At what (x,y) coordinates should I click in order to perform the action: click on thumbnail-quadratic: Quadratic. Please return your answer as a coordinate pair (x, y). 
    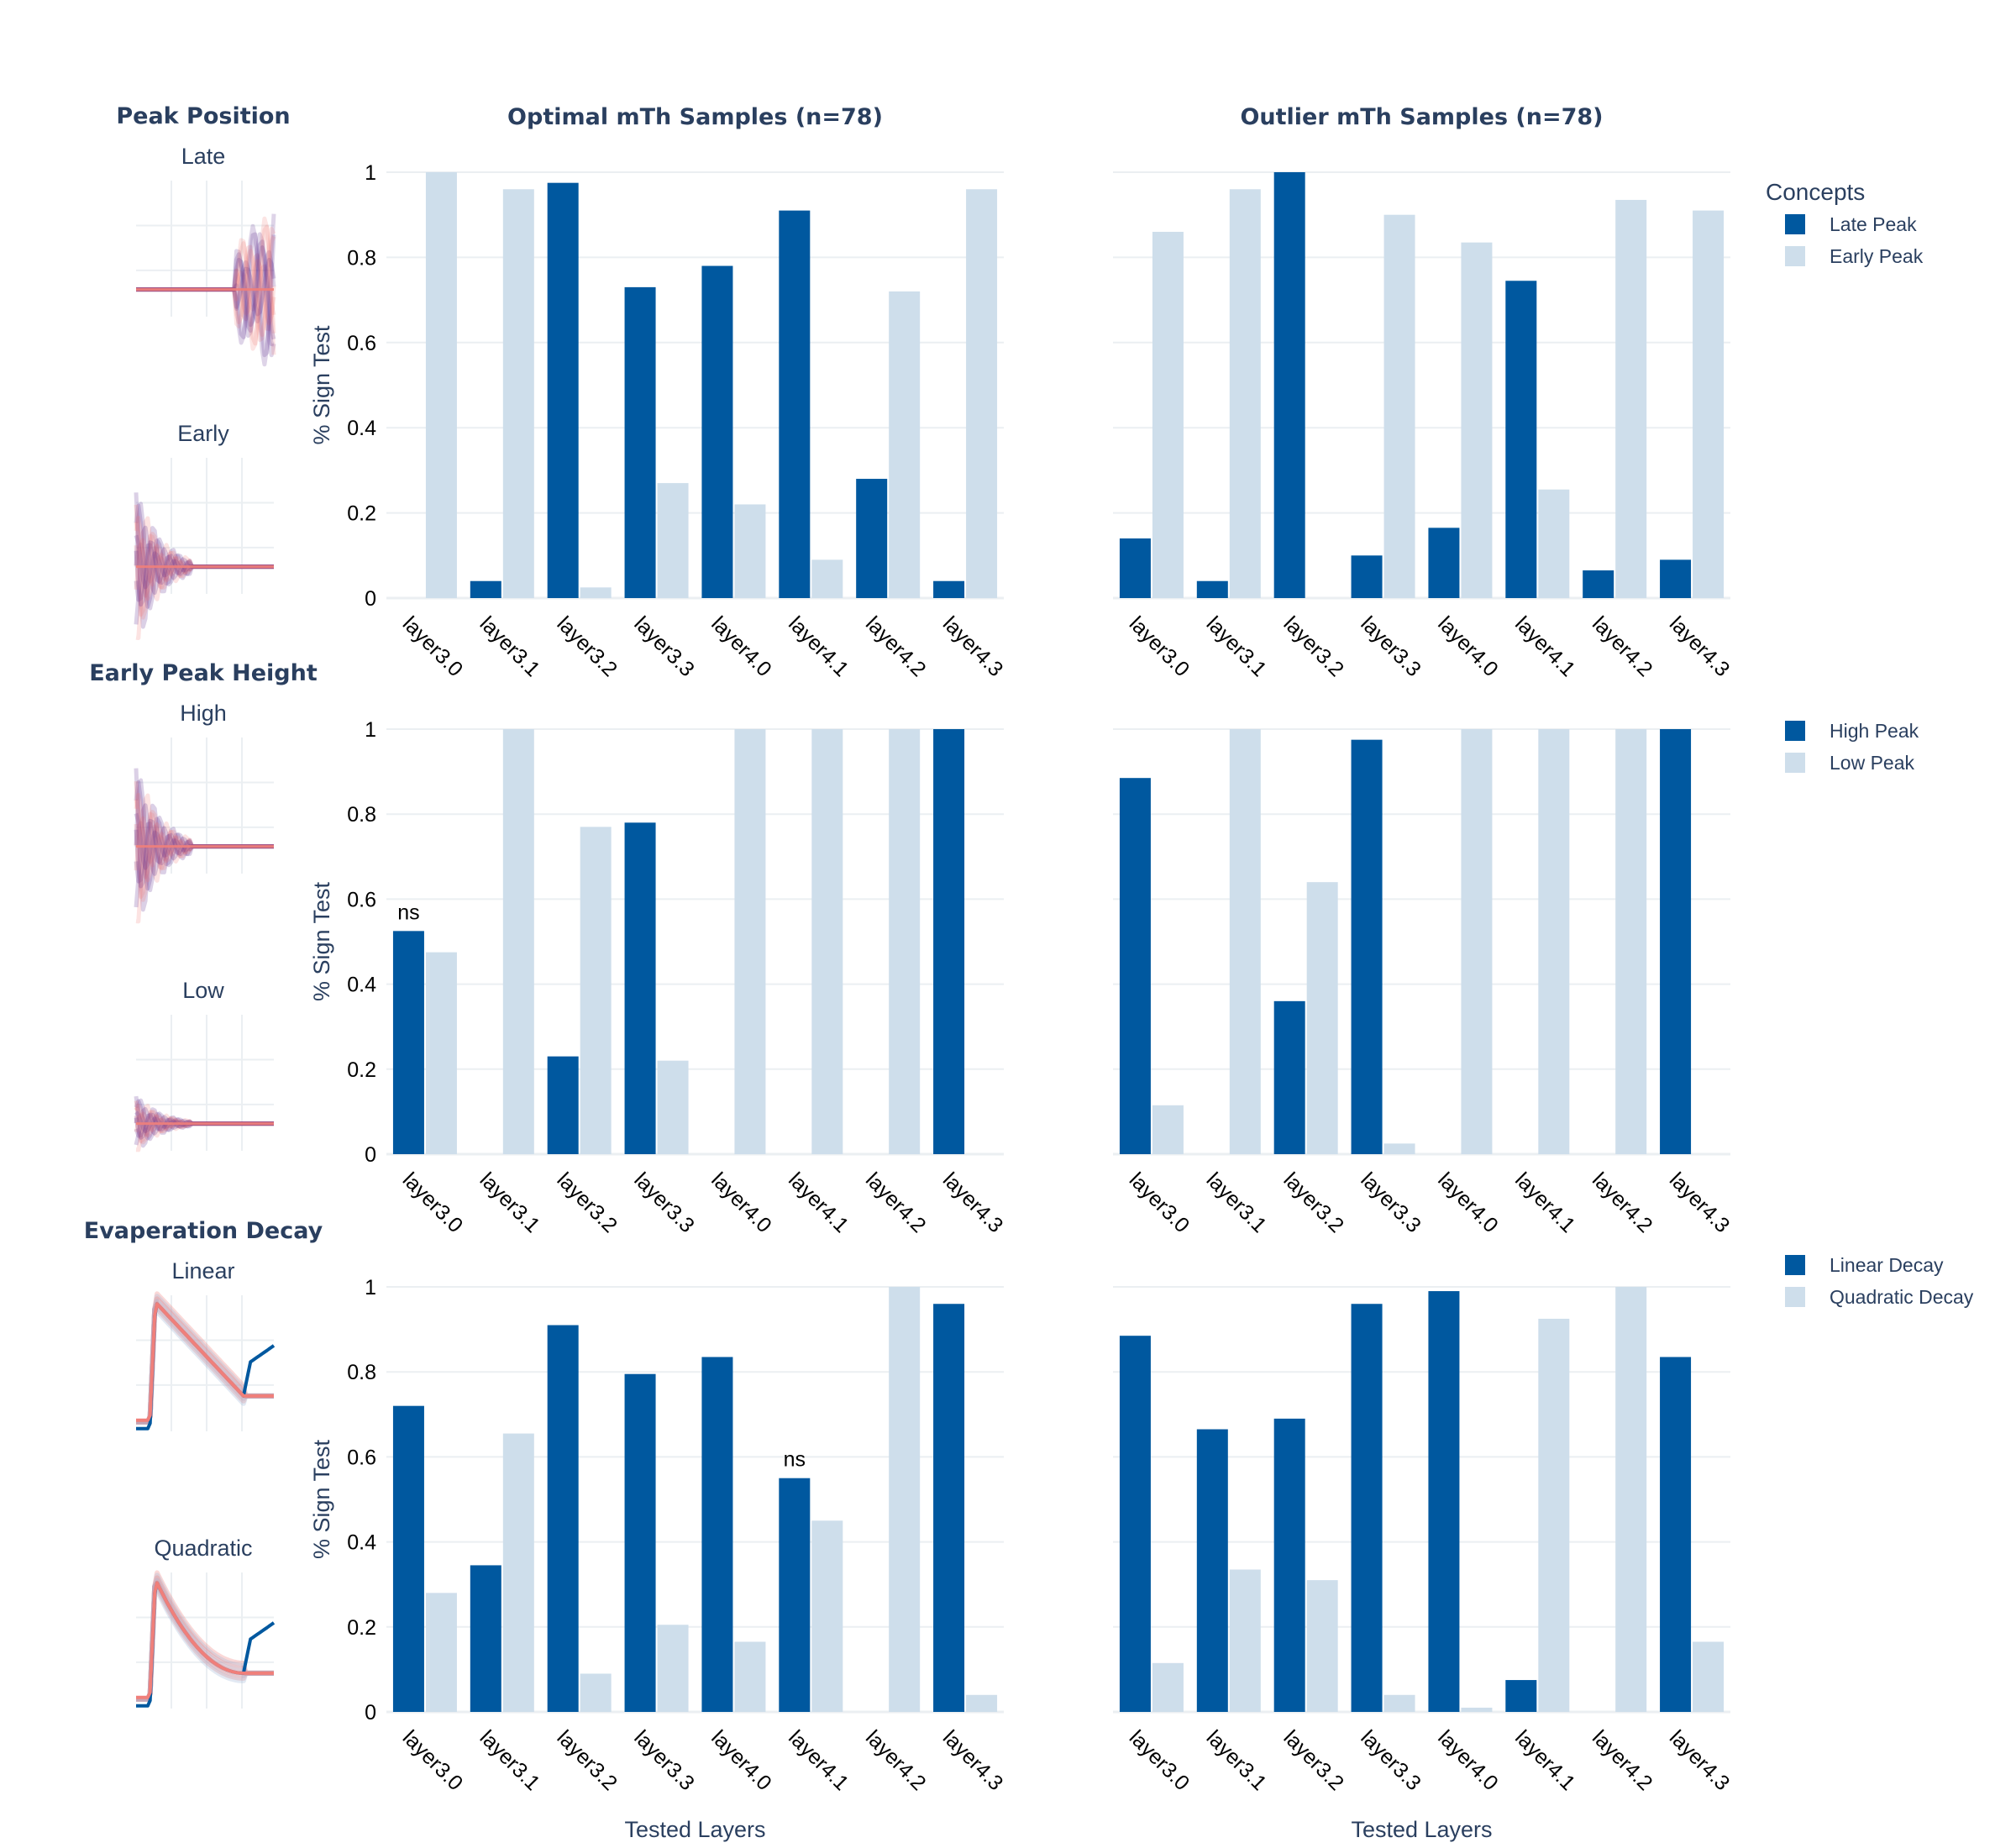
    Looking at the image, I should click on (205, 1622).